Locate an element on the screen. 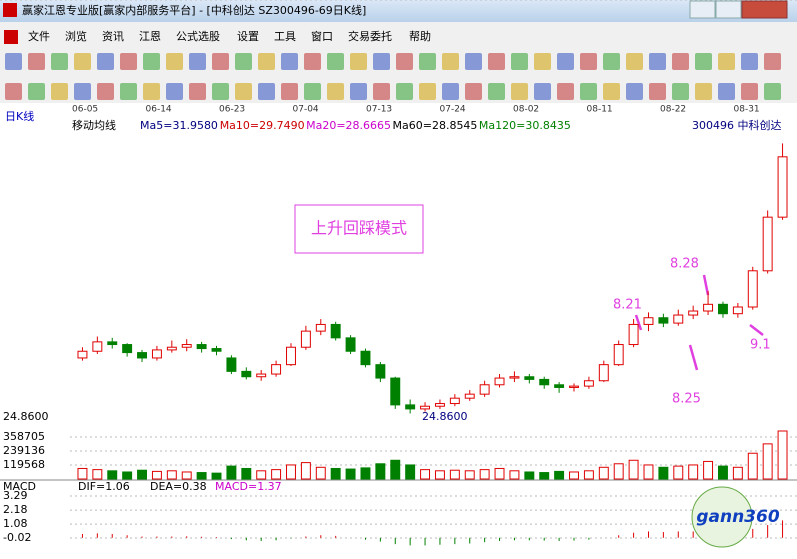  menu-item: 设置 is located at coordinates (248, 36).